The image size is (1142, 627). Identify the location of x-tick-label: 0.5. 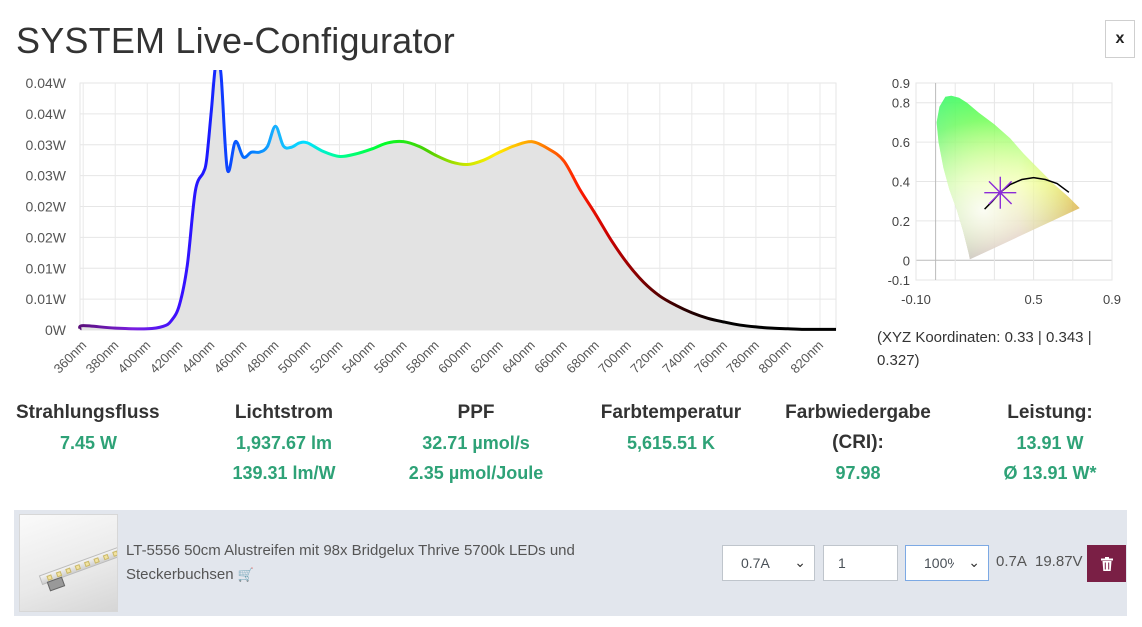
(1034, 299).